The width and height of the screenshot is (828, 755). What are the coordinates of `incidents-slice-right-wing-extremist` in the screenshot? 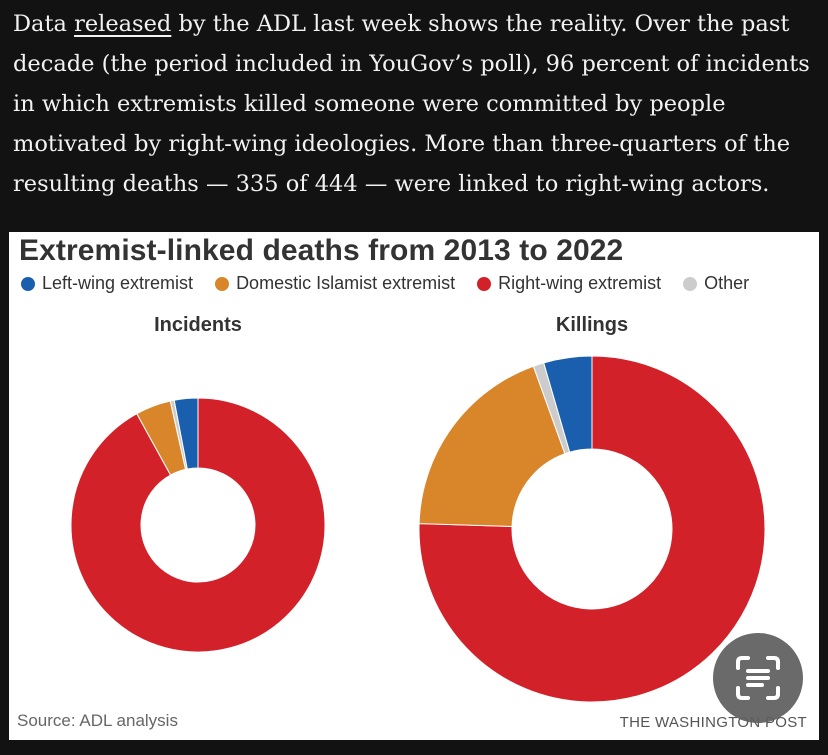 It's located at (198, 525).